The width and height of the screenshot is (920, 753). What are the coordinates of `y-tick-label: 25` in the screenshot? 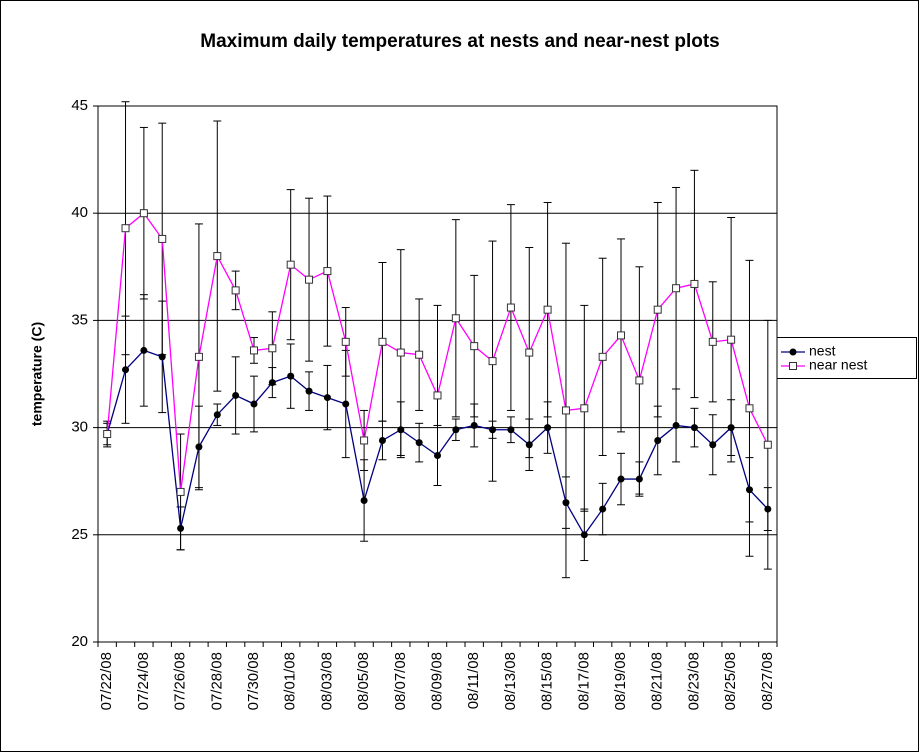 It's located at (79, 534).